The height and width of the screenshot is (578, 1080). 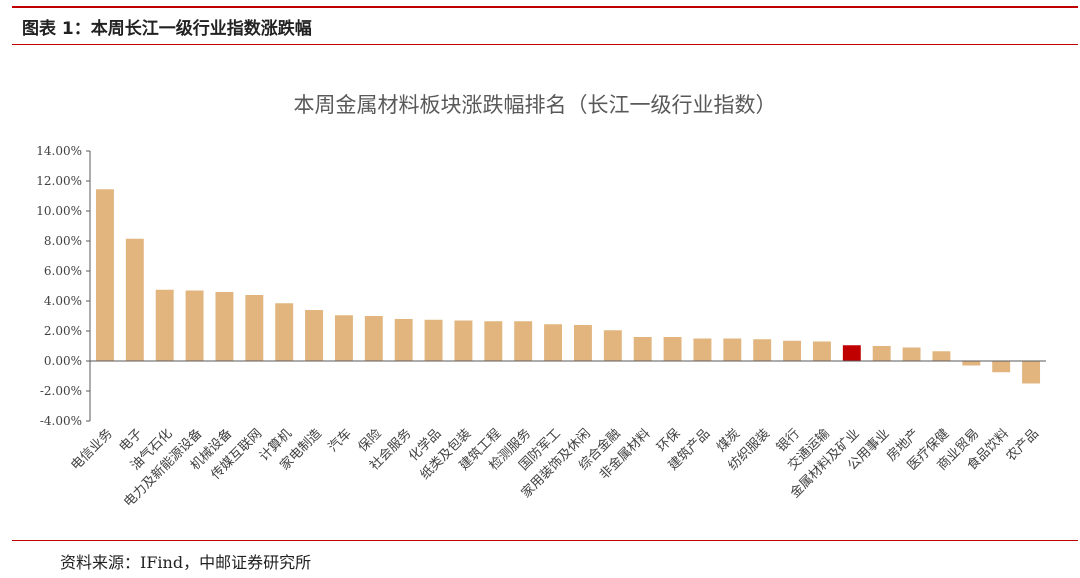 I want to click on y-tick-label: 6.00%, so click(x=63, y=271).